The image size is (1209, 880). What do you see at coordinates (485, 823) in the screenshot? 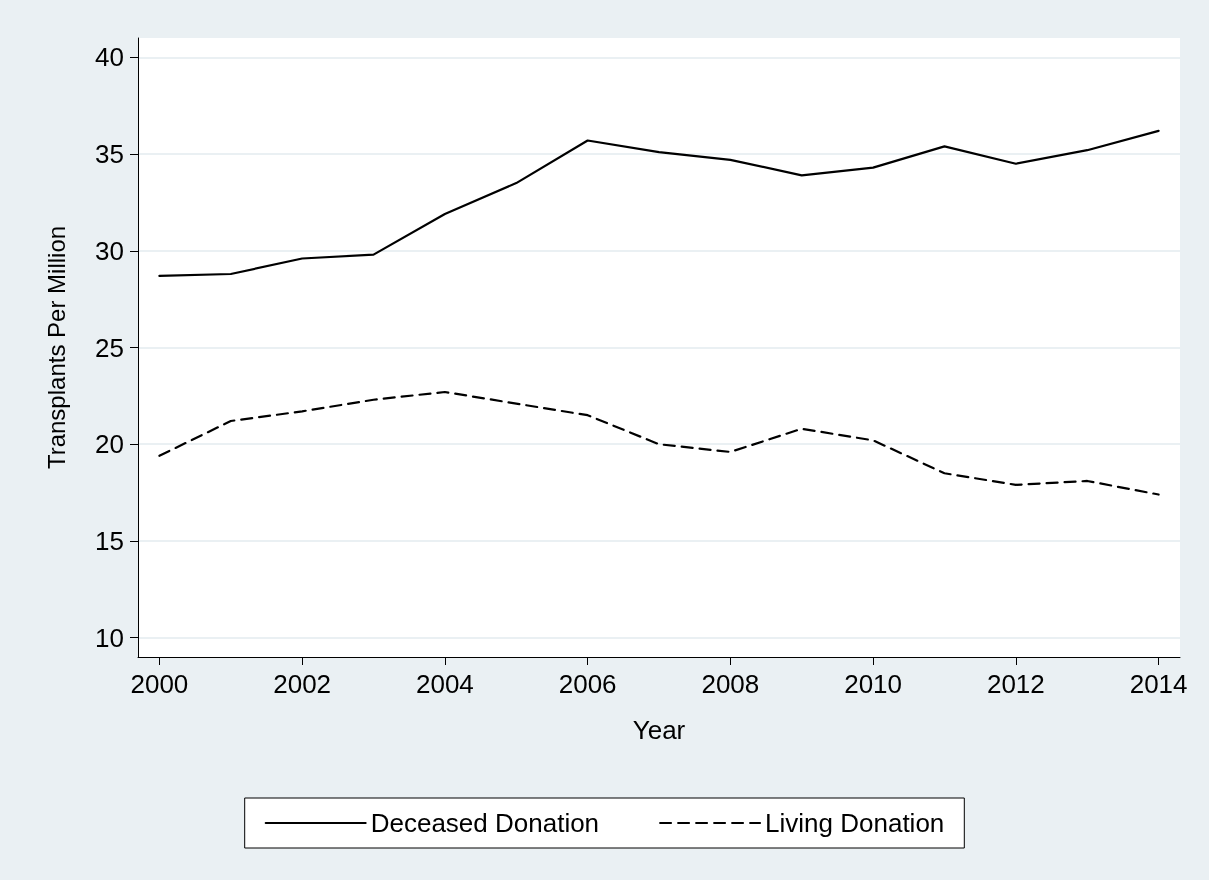
I see `legend-label: Deceased Donation` at bounding box center [485, 823].